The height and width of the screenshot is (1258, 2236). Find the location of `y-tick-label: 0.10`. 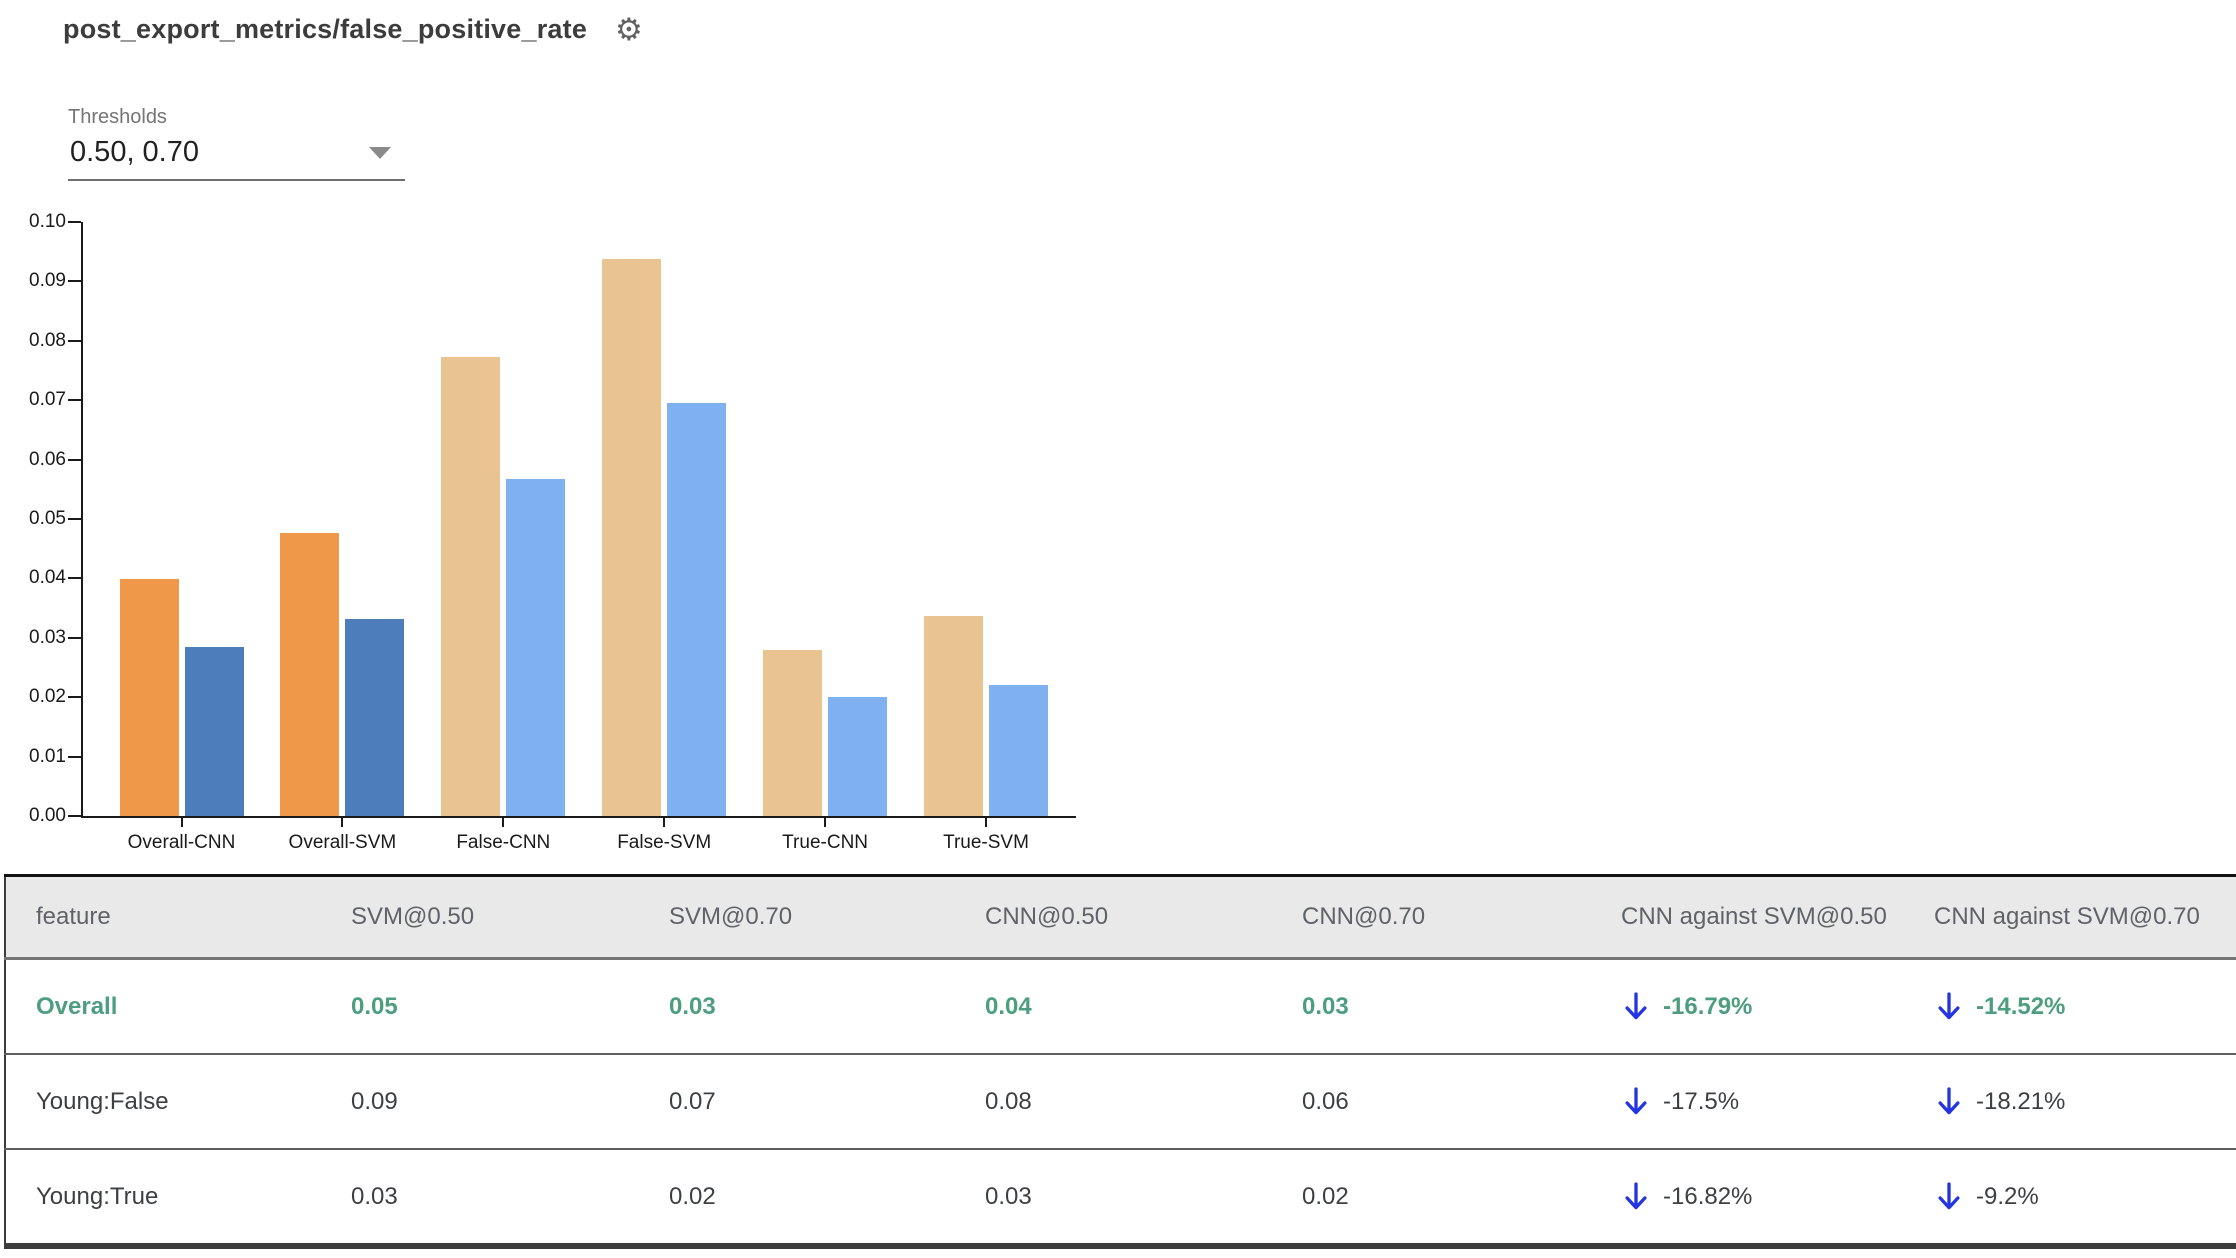

y-tick-label: 0.10 is located at coordinates (47, 221).